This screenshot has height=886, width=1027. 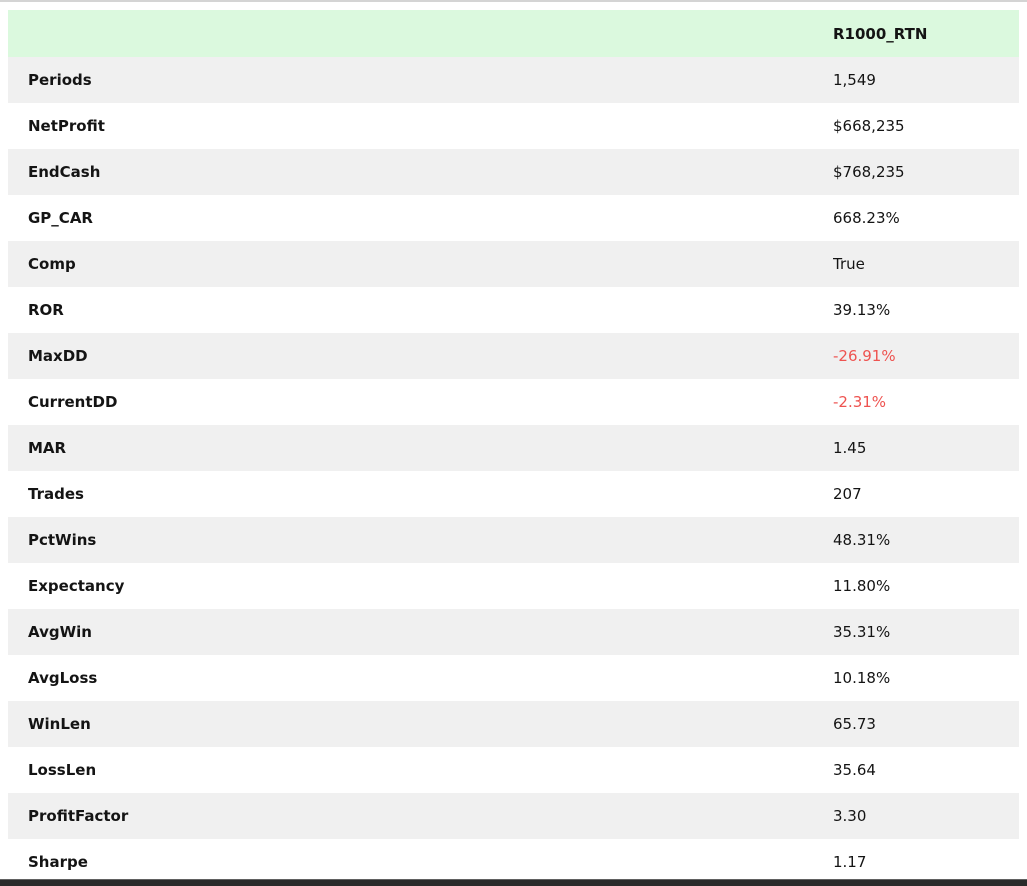 What do you see at coordinates (64, 172) in the screenshot?
I see `metric-label: EndCash` at bounding box center [64, 172].